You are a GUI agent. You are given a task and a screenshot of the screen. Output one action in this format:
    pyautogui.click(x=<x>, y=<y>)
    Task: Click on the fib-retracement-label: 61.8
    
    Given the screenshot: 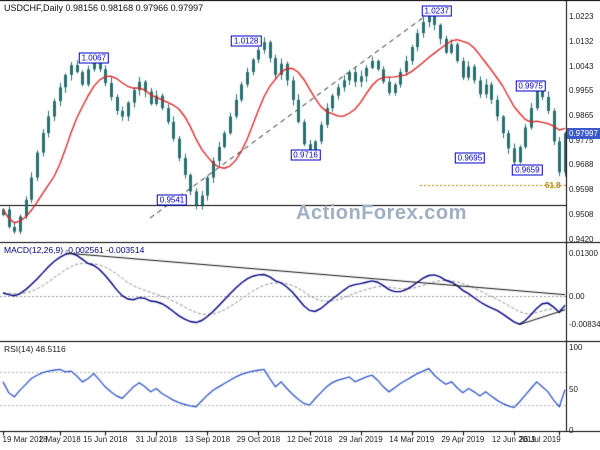 What is the action you would take?
    pyautogui.click(x=553, y=186)
    